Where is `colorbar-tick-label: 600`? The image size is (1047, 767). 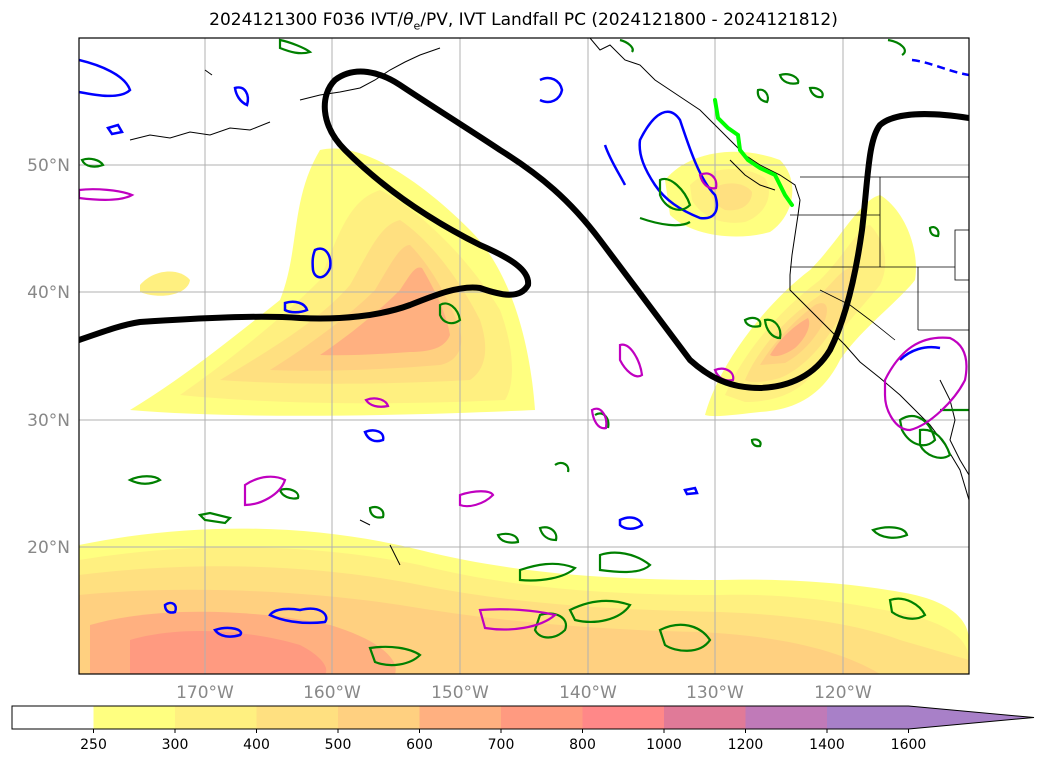
colorbar-tick-label: 600 is located at coordinates (419, 745).